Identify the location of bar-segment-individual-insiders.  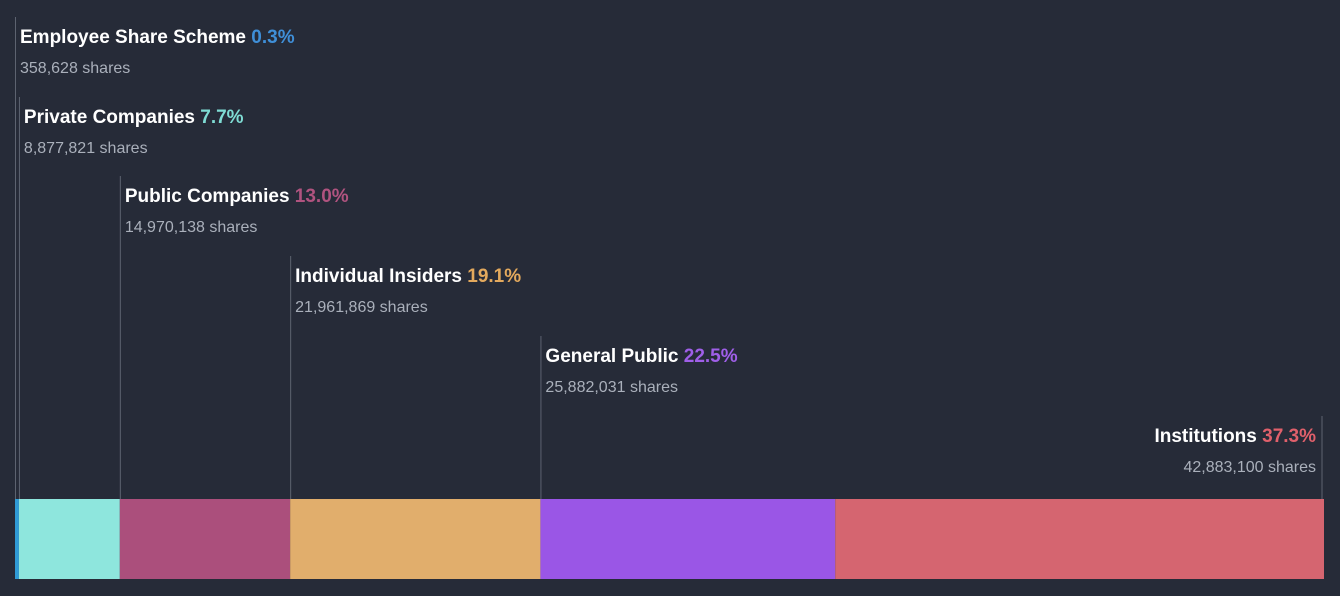
(415, 539).